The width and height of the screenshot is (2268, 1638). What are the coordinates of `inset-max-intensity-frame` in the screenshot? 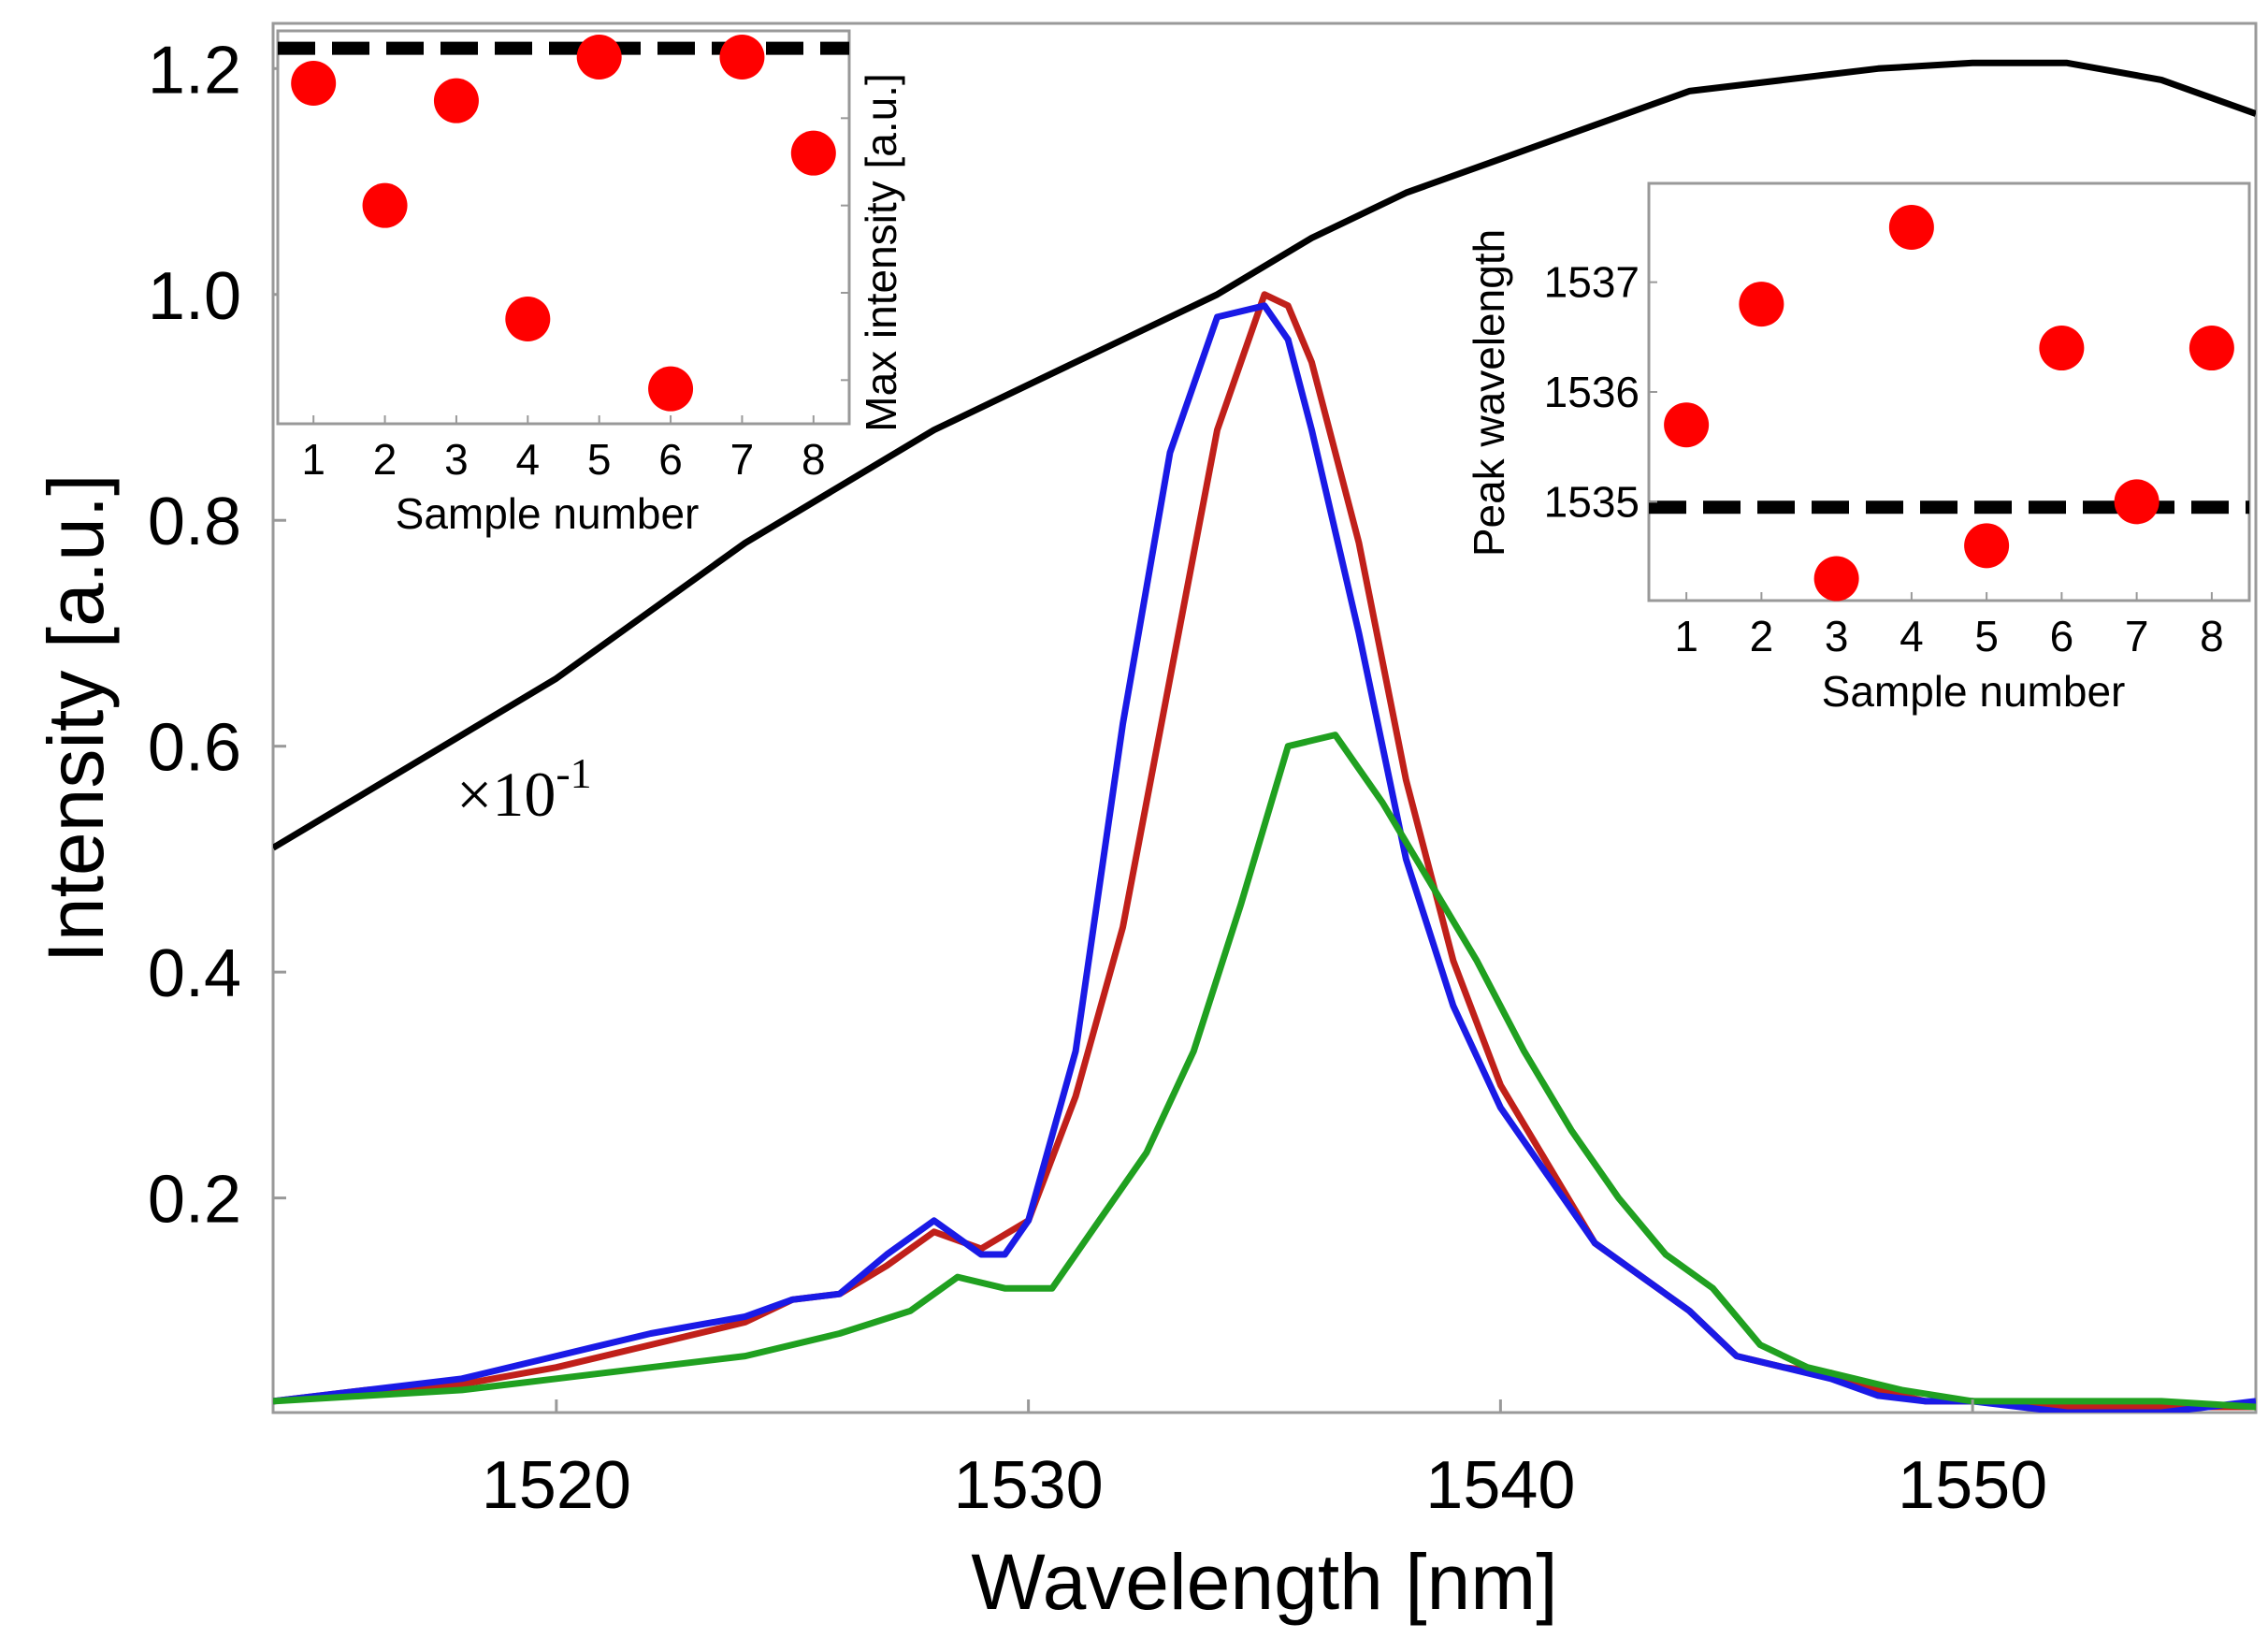 It's located at (563, 227).